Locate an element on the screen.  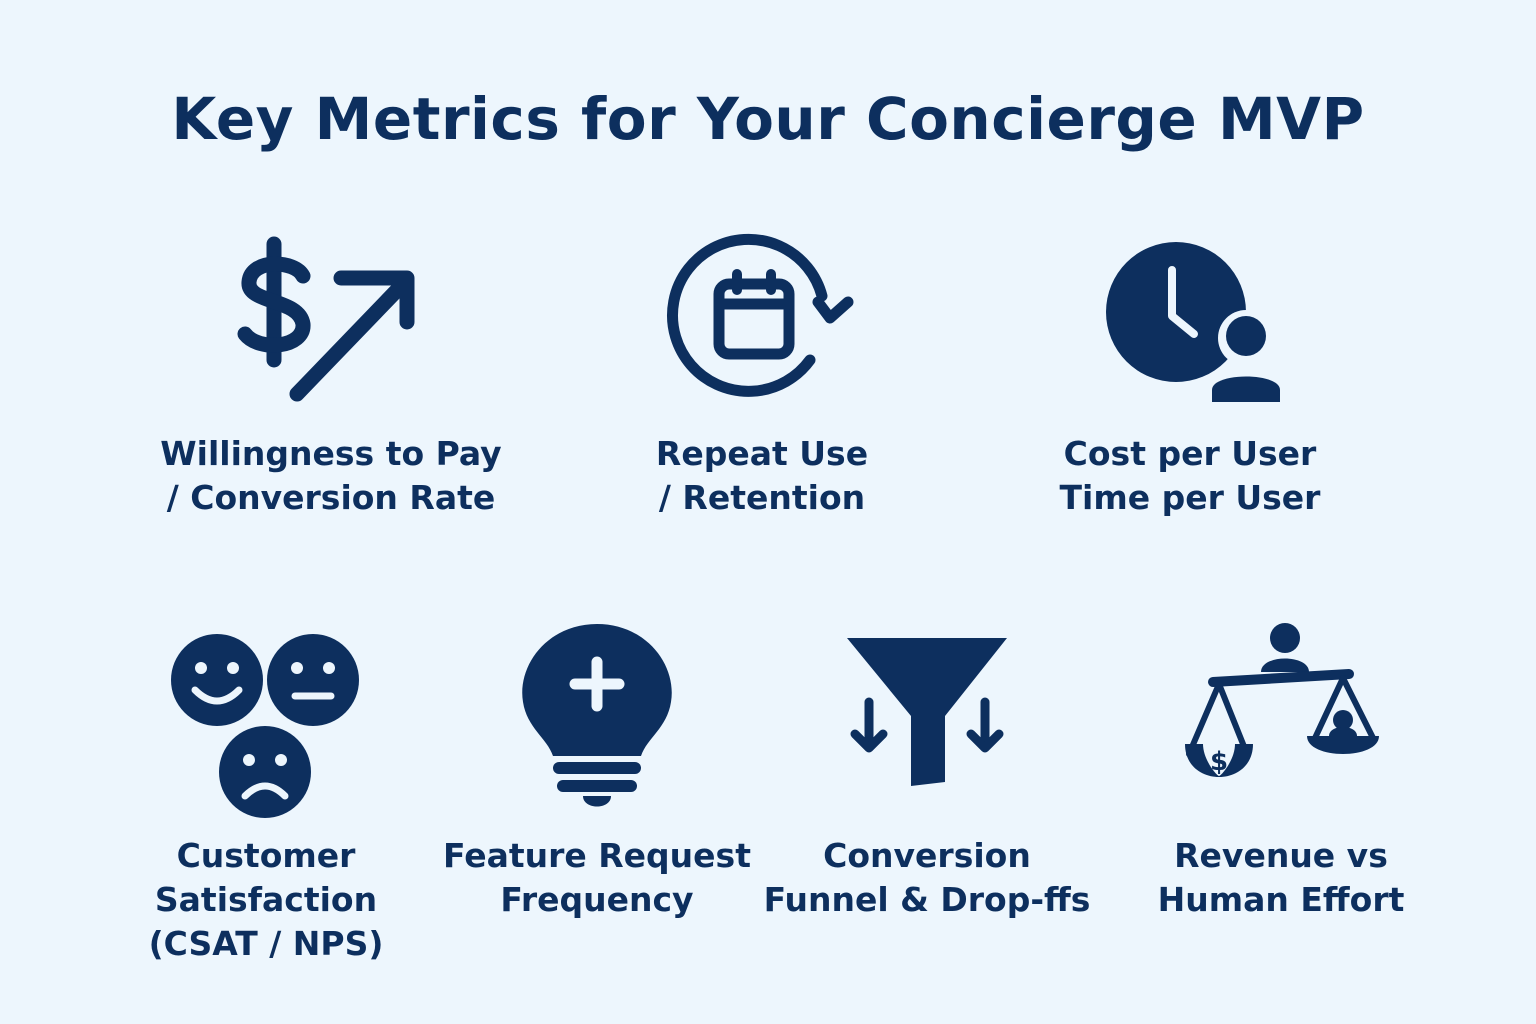
page-title: Key Metrics for Your Concierge MVP is located at coordinates (768, 119).